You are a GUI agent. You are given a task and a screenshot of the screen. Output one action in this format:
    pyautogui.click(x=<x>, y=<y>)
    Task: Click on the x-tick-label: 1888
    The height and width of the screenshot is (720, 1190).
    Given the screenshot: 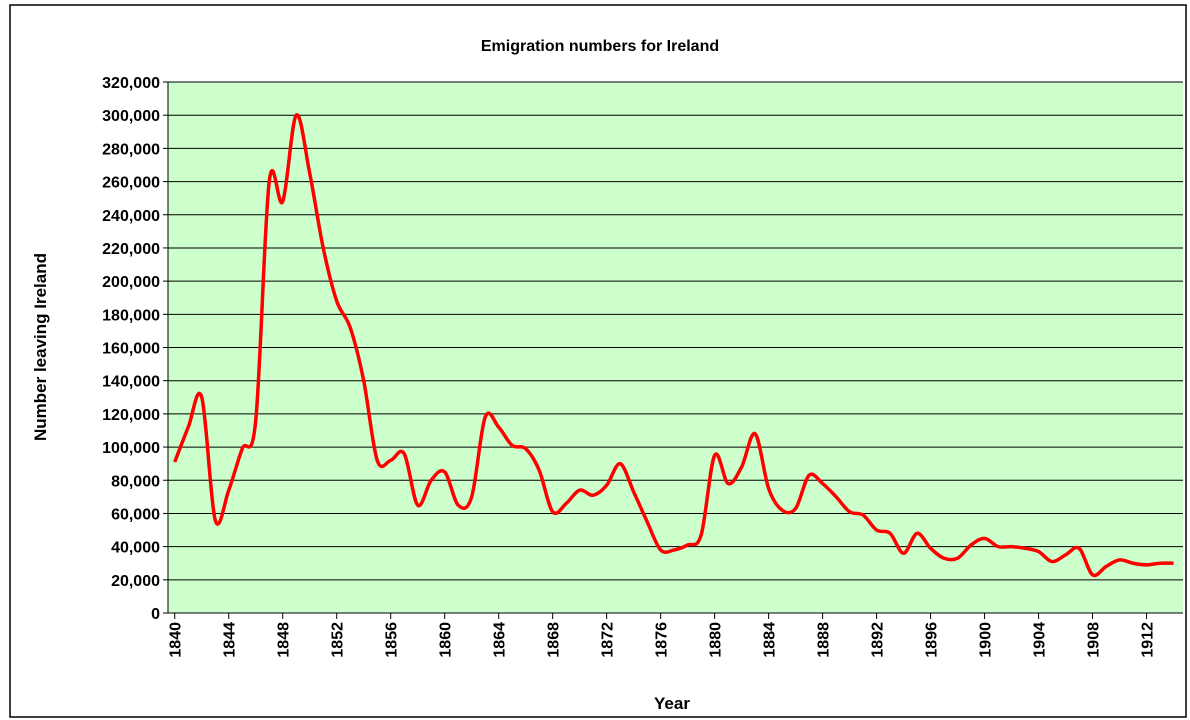 What is the action you would take?
    pyautogui.click(x=824, y=640)
    